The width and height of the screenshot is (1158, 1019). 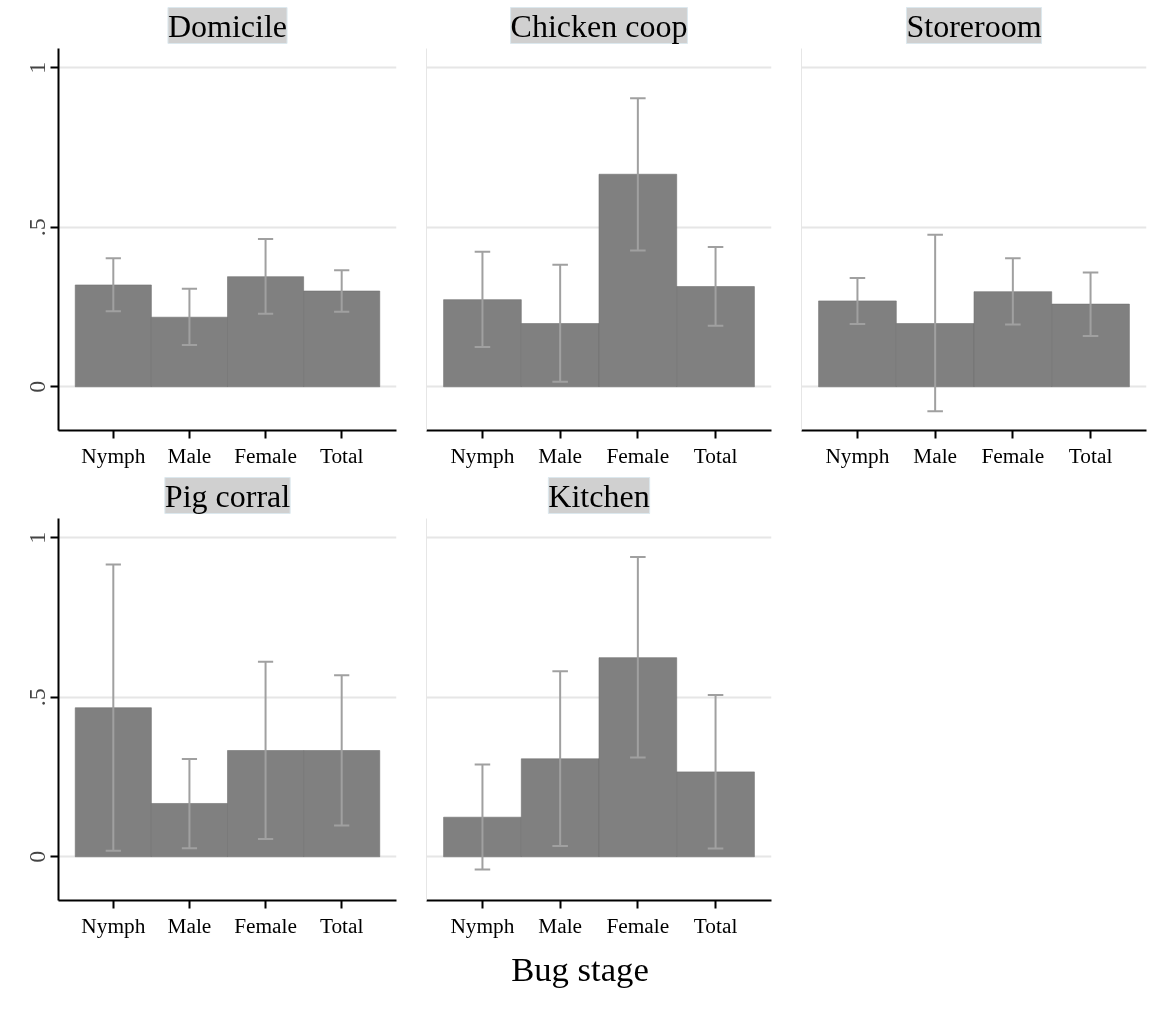 I want to click on x-axis-title: Bug stage, so click(x=580, y=969).